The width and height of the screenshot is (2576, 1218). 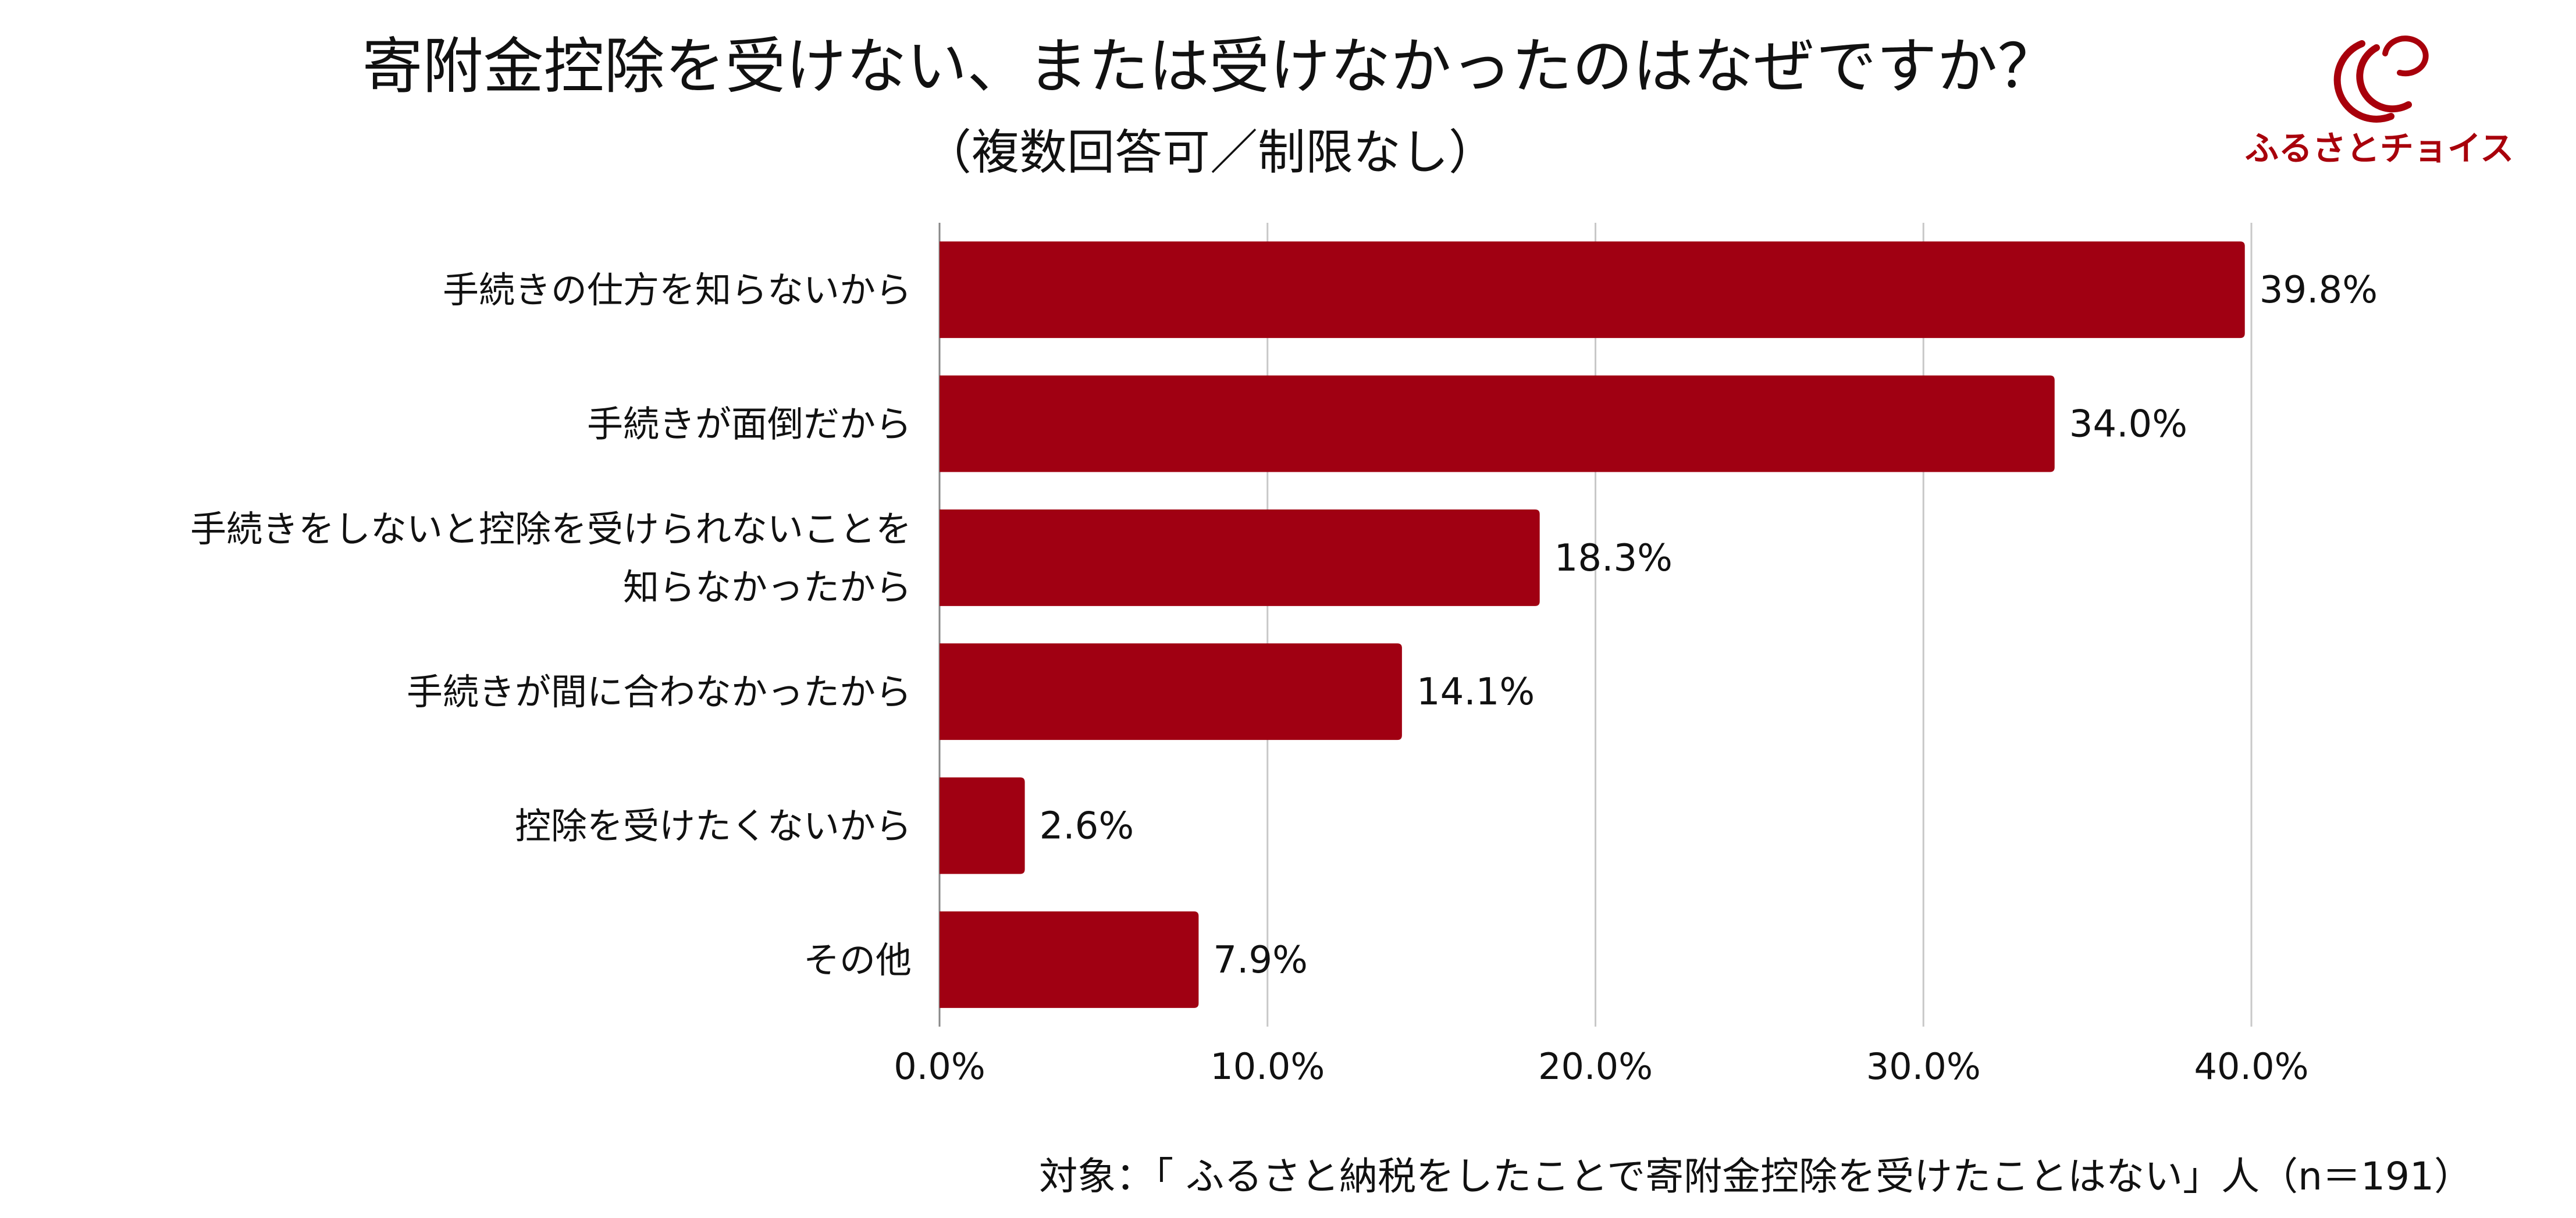 I want to click on logo-mark-icon, so click(x=2381, y=79).